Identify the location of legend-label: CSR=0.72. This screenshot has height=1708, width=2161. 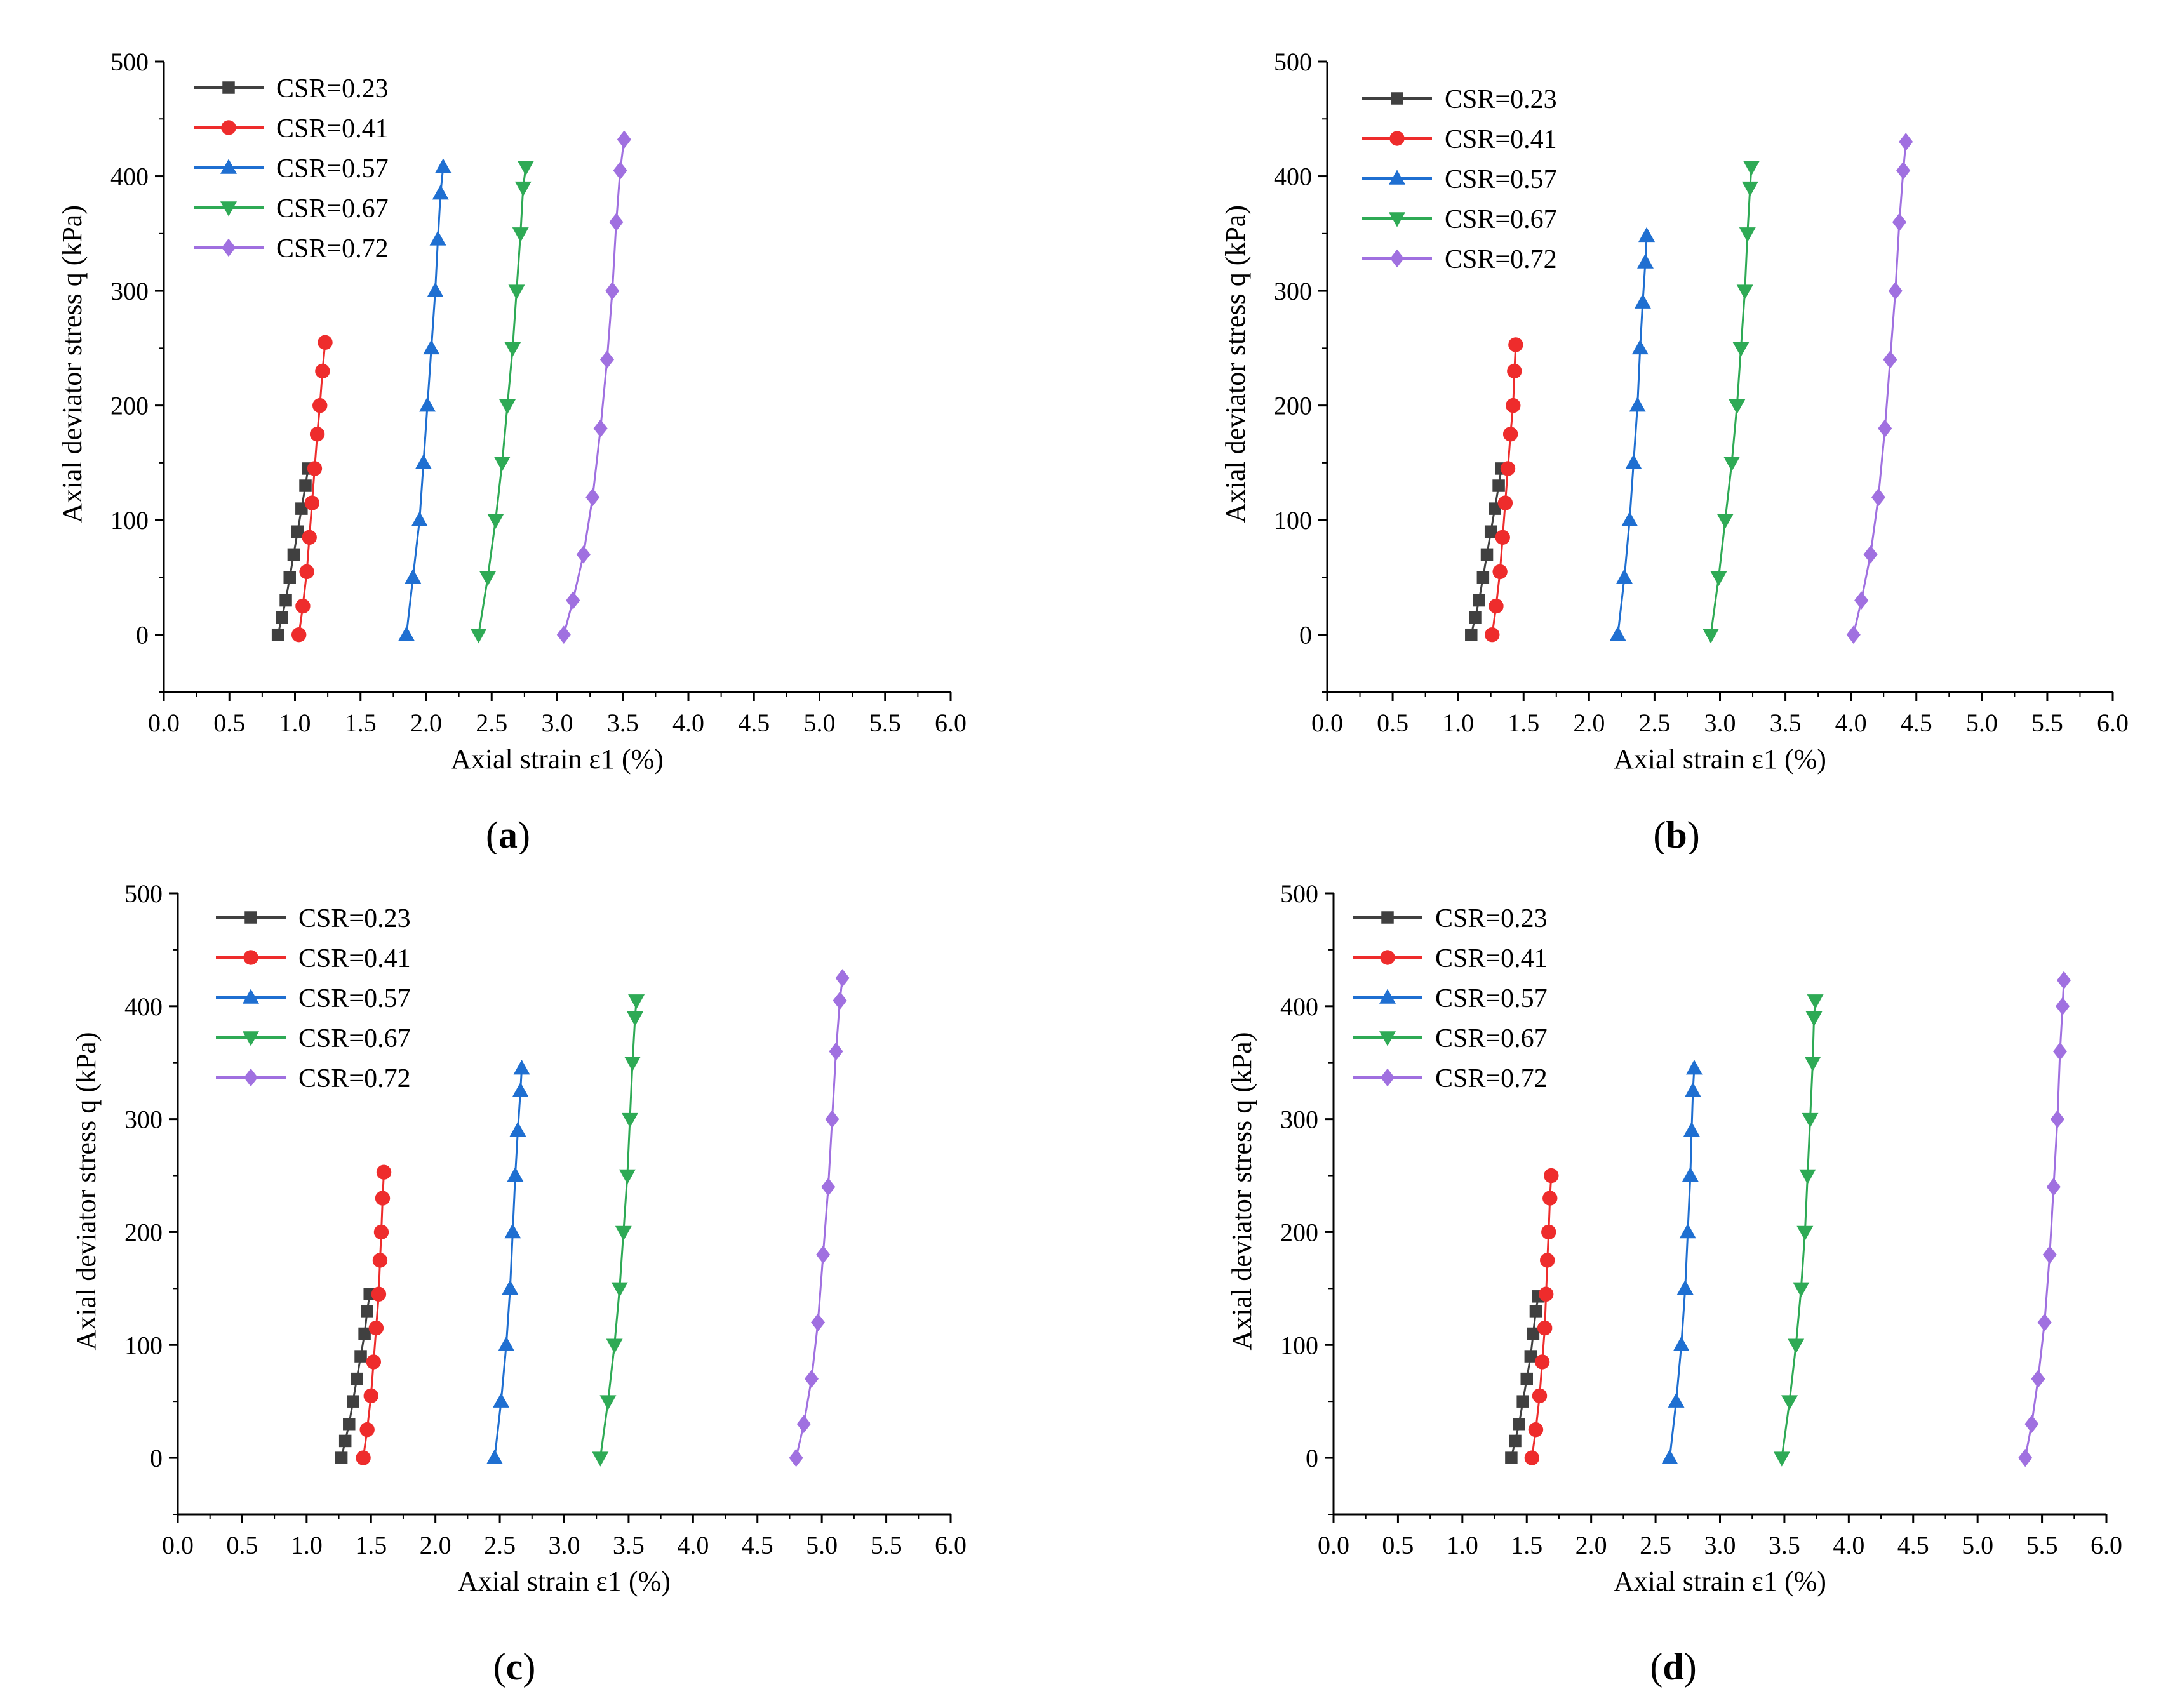
(1501, 260).